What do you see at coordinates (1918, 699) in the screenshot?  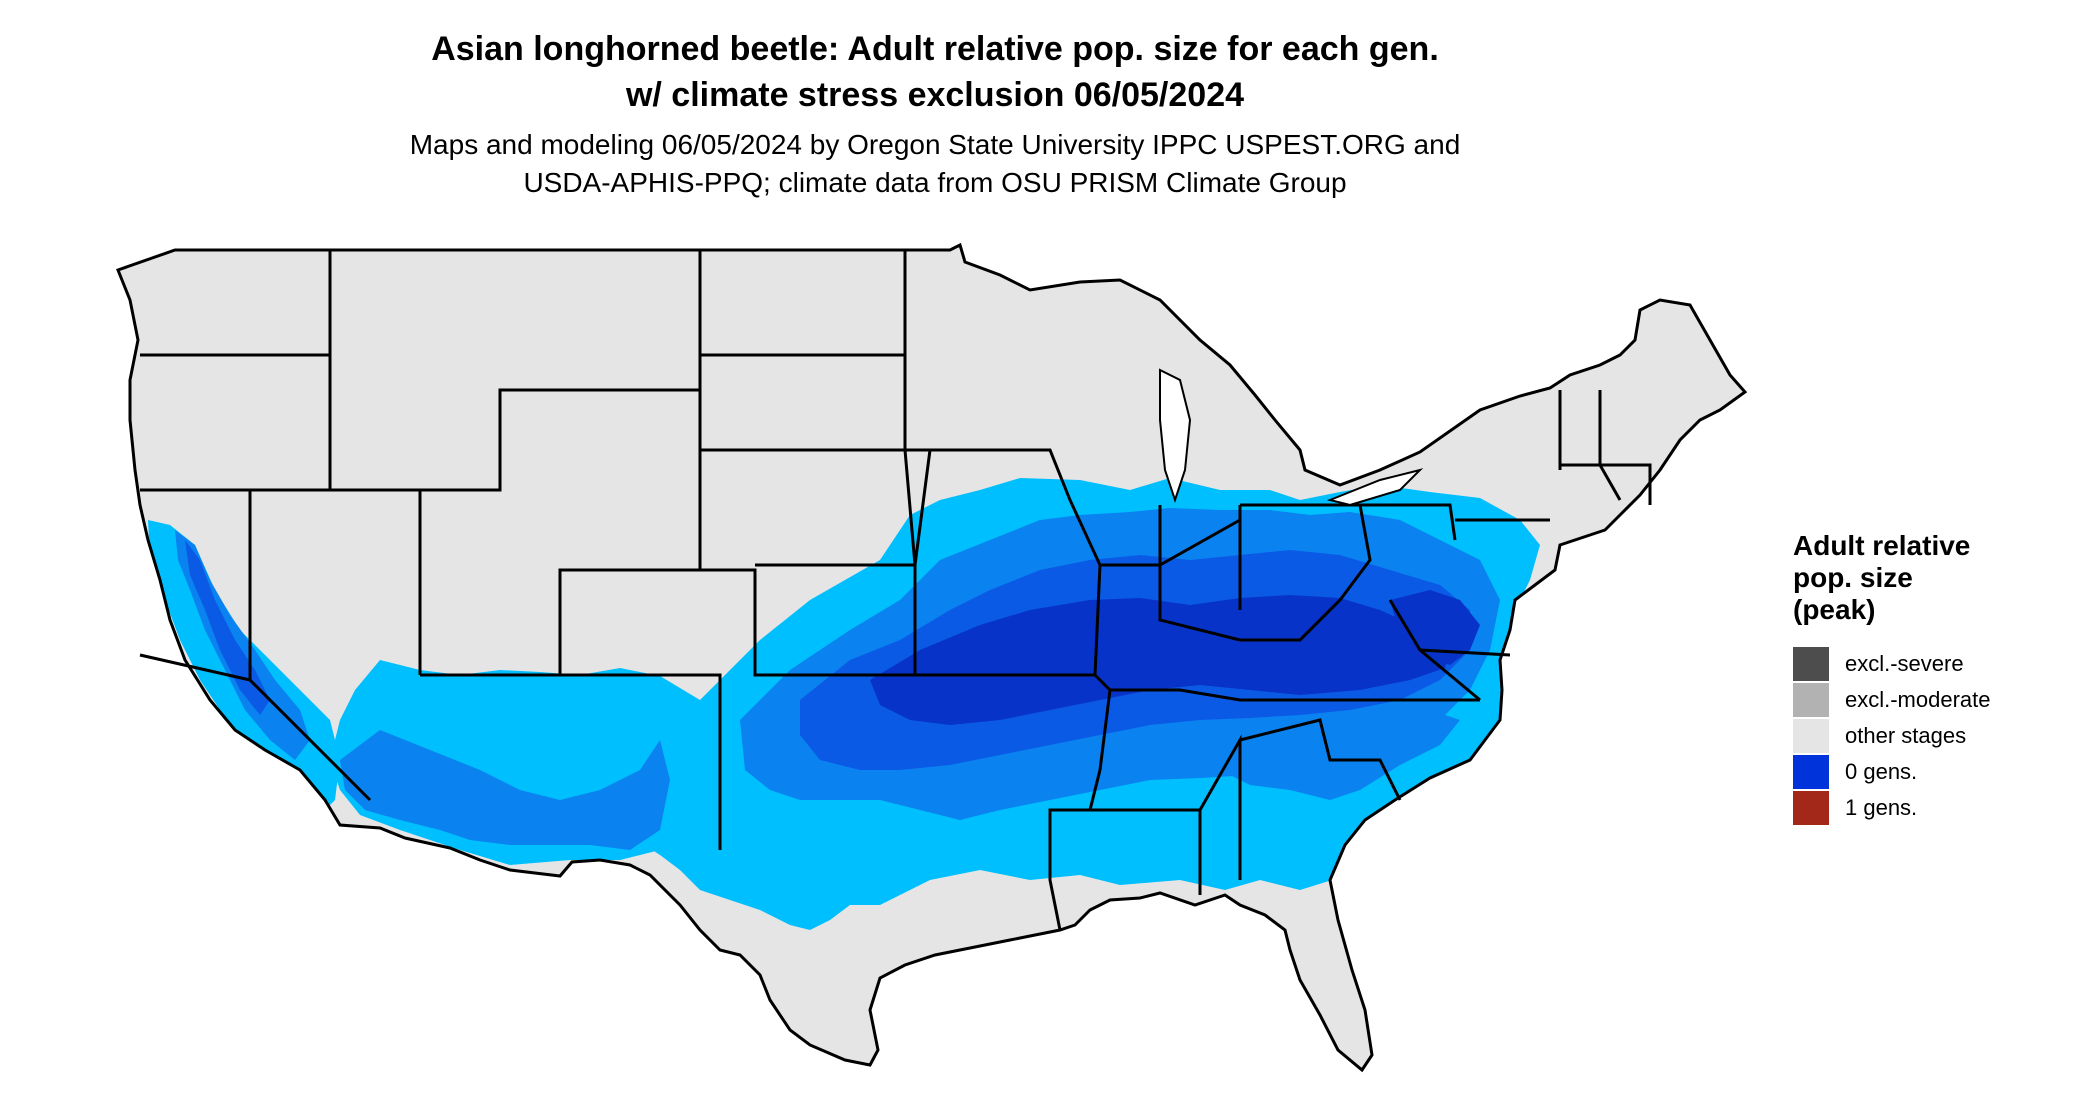 I see `legend-label: excl.-moderate` at bounding box center [1918, 699].